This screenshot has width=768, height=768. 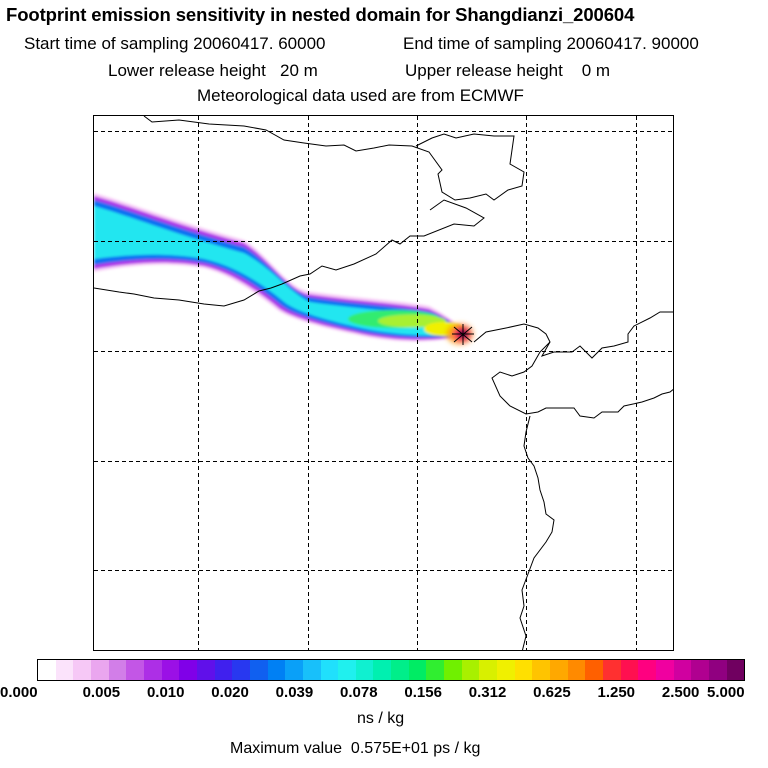 What do you see at coordinates (552, 692) in the screenshot?
I see `legend-tick-label: 0.625` at bounding box center [552, 692].